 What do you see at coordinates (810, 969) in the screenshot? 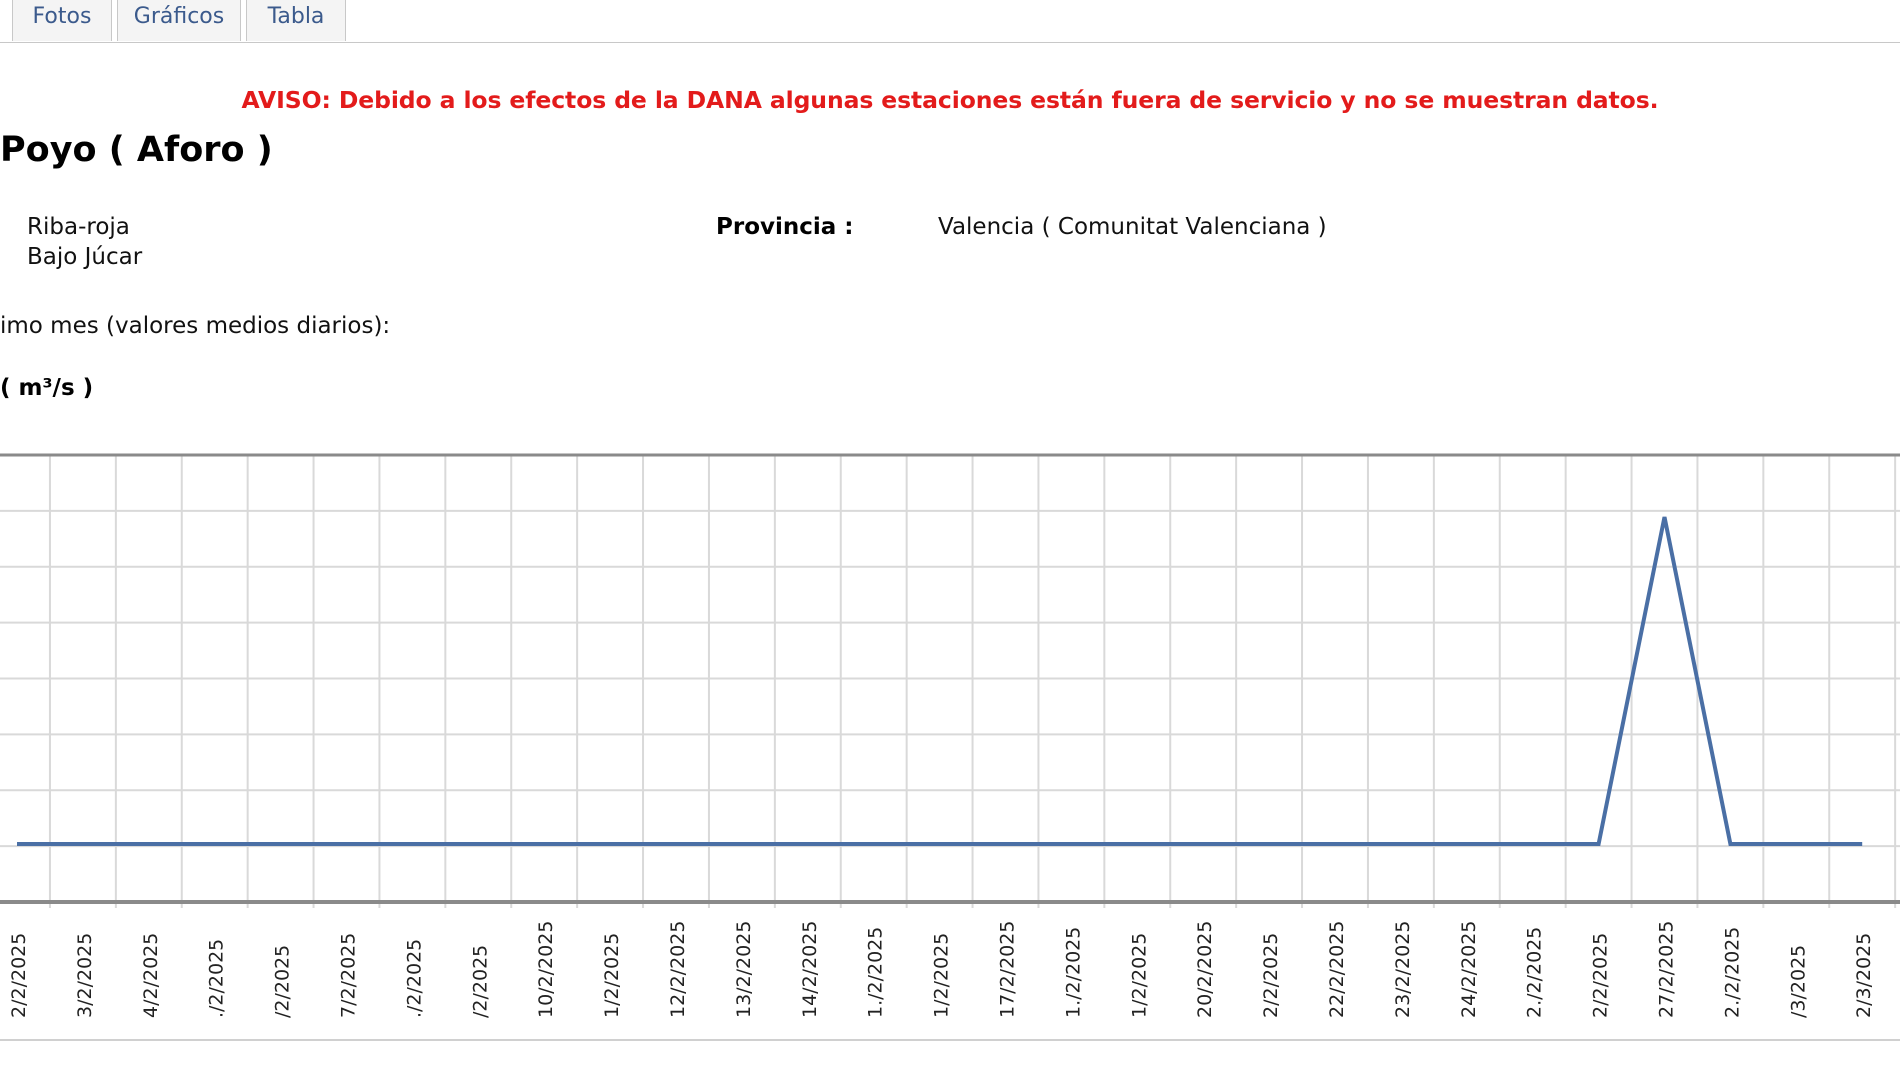
I see `x-tick-label: 14/2/2025` at bounding box center [810, 969].